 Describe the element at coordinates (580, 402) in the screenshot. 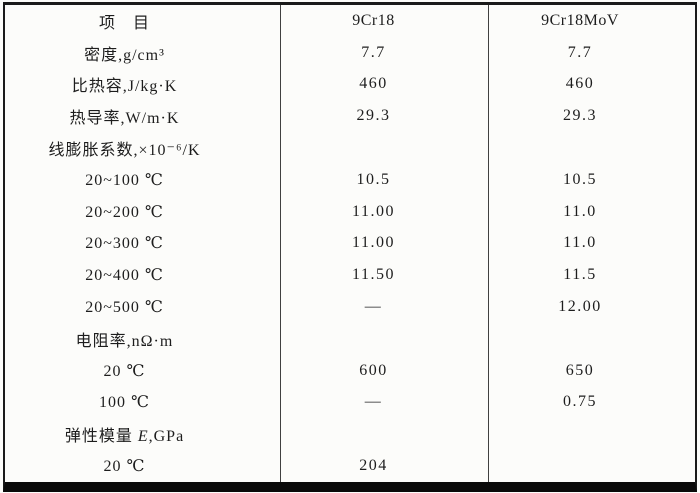

I see `value-9cr18mov: 0.75` at that location.